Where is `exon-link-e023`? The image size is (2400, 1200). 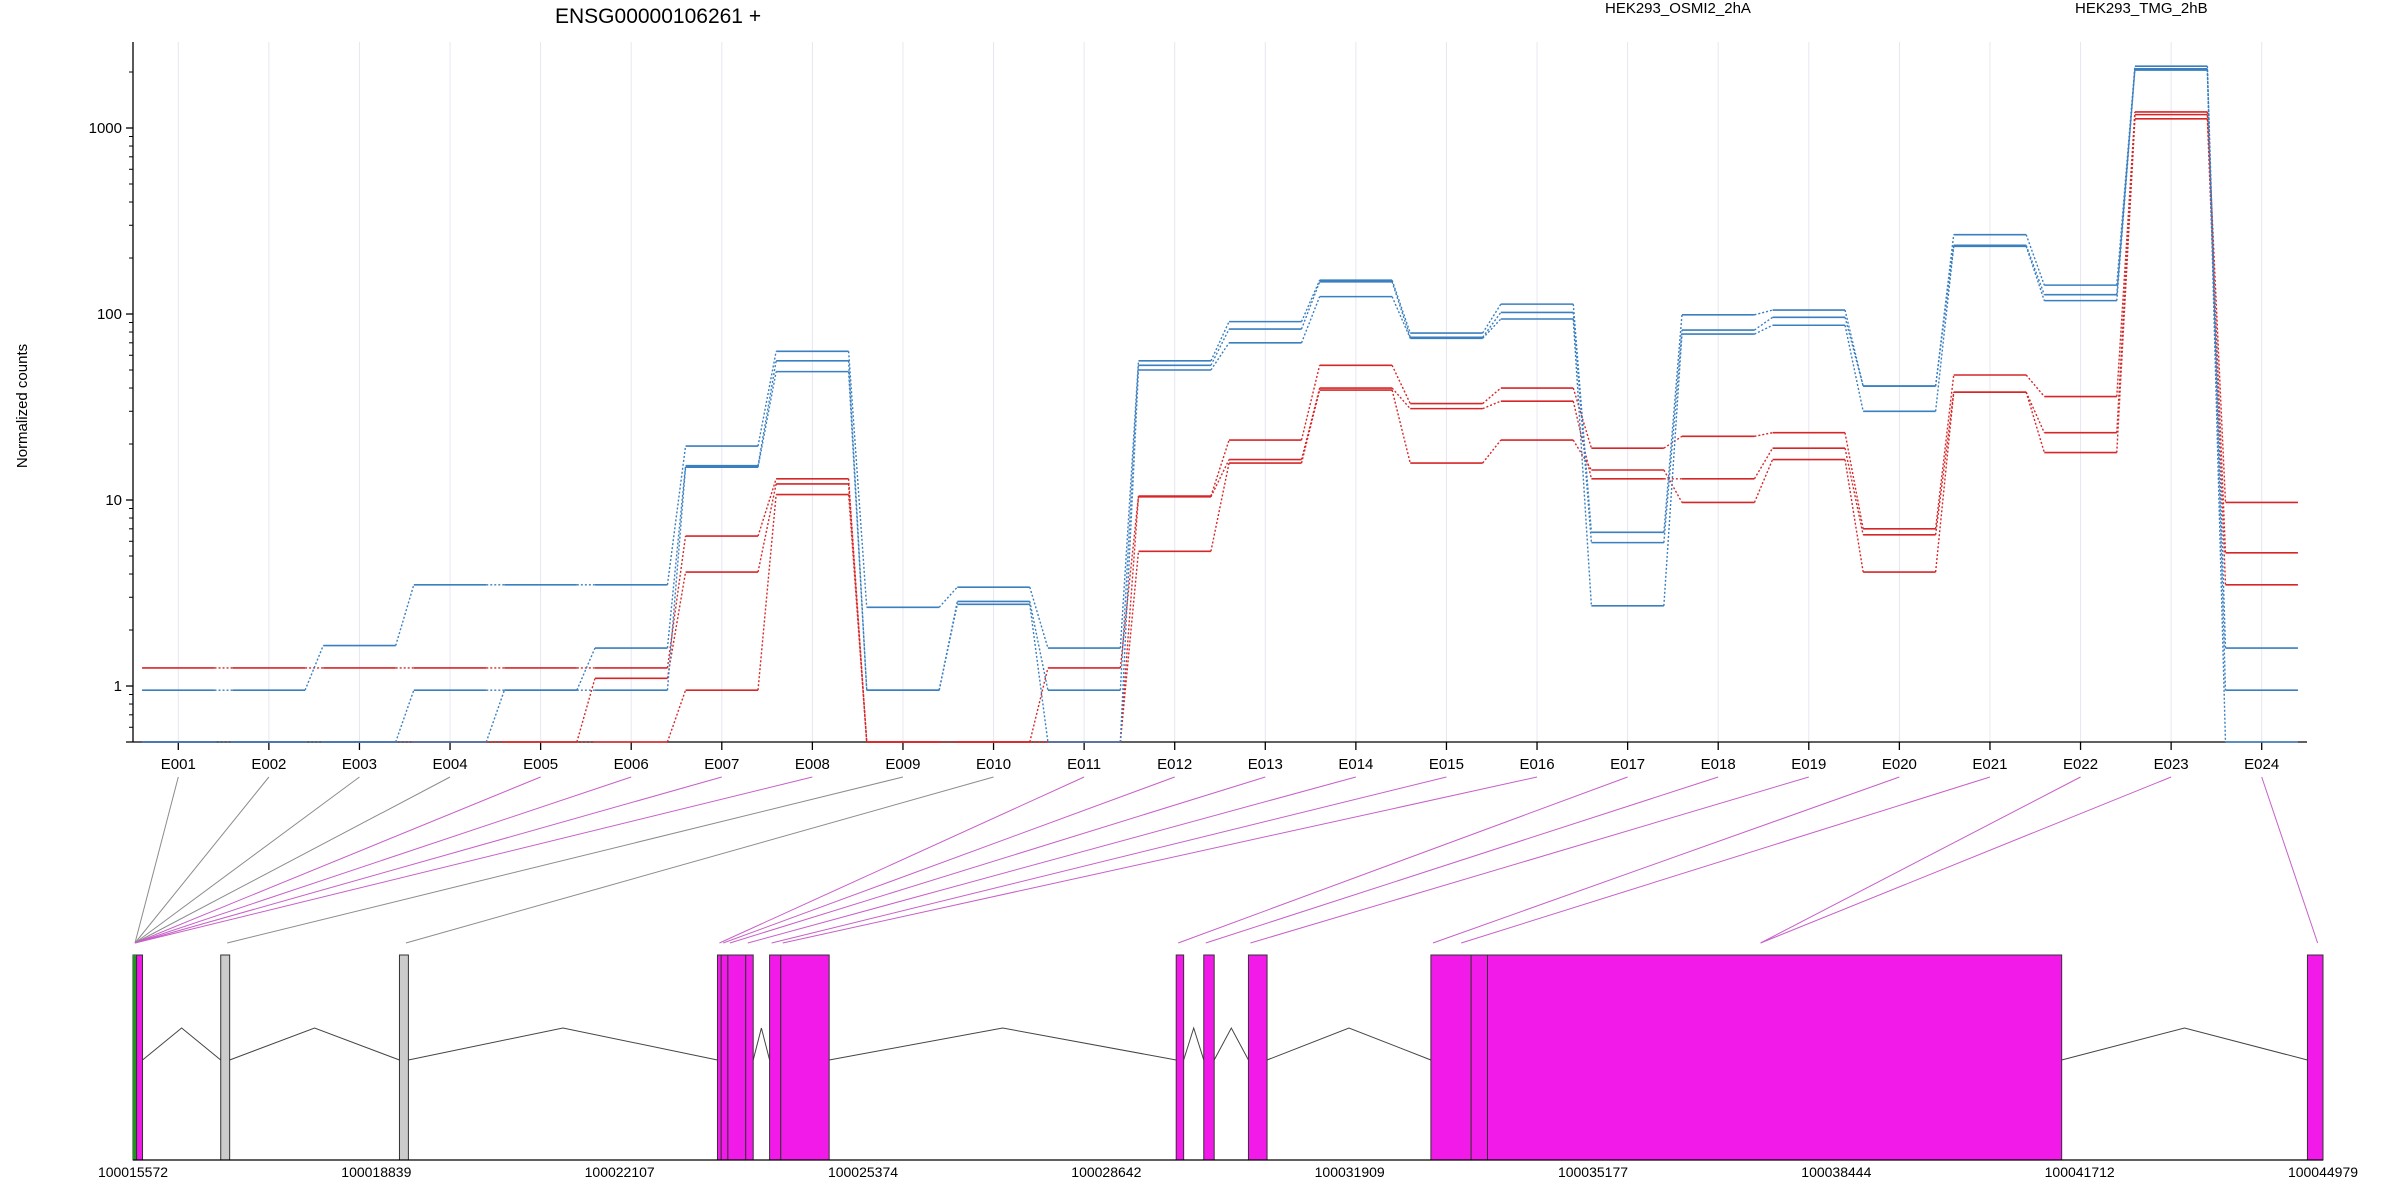 exon-link-e023 is located at coordinates (1966, 860).